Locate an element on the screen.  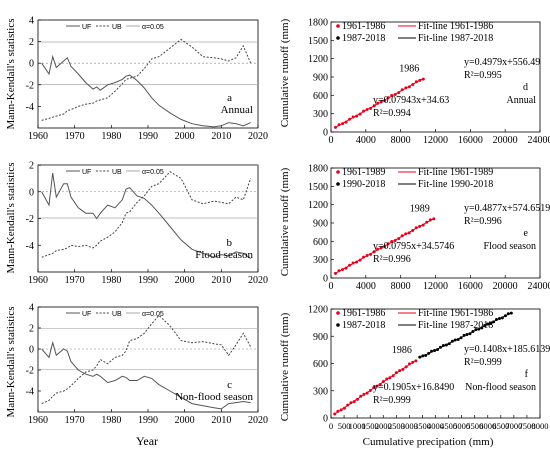
right-x-axis-label: Cumulative precipation (mm) is located at coordinates (428, 442).